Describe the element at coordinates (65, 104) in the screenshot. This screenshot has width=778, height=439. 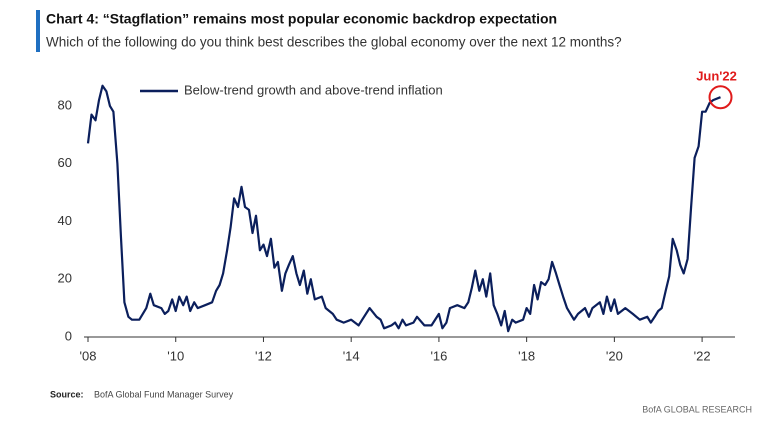
I see `y-tick-label: 80` at that location.